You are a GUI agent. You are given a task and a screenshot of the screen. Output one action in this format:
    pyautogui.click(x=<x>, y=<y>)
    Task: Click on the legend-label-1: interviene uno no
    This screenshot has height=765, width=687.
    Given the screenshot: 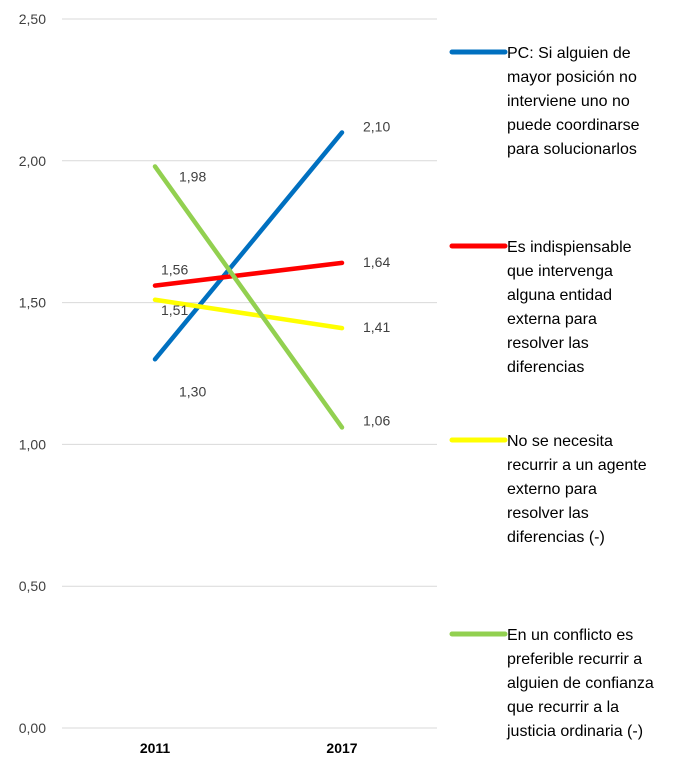 What is the action you would take?
    pyautogui.click(x=568, y=101)
    